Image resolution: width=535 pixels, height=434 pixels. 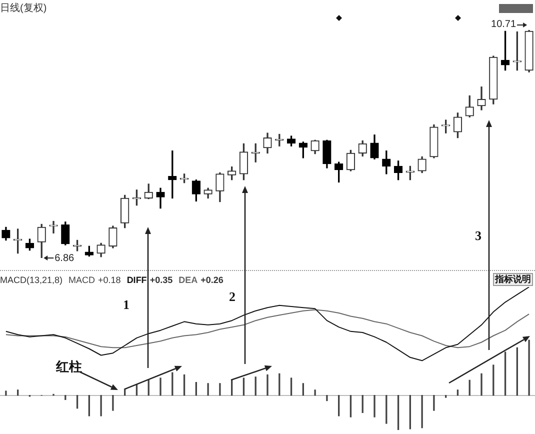 What do you see at coordinates (64, 258) in the screenshot?
I see `annotation: 6.86` at bounding box center [64, 258].